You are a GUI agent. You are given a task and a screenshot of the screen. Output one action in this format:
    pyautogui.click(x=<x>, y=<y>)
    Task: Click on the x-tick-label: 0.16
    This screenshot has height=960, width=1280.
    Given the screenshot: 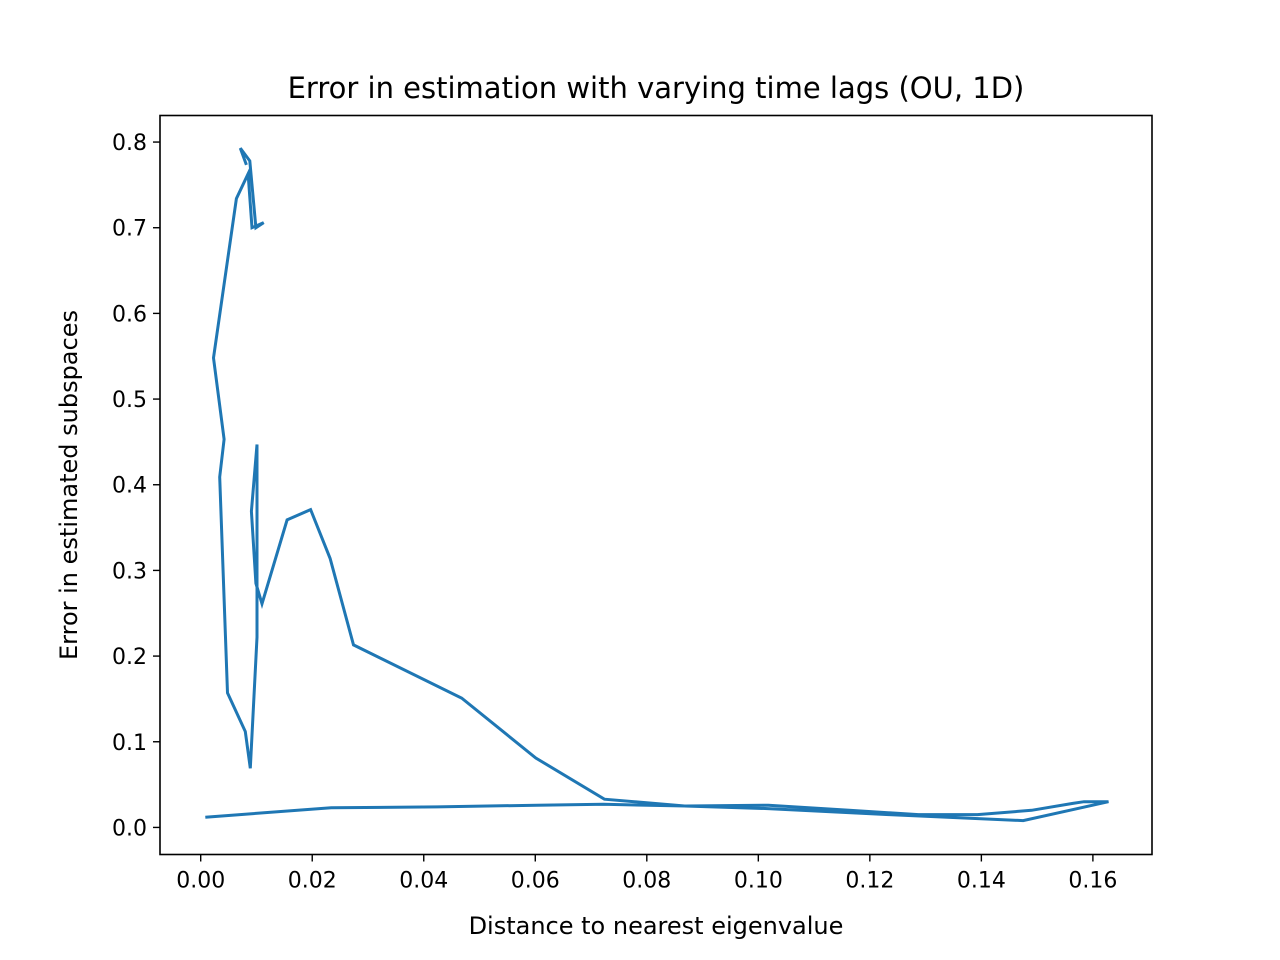 What is the action you would take?
    pyautogui.click(x=1092, y=881)
    